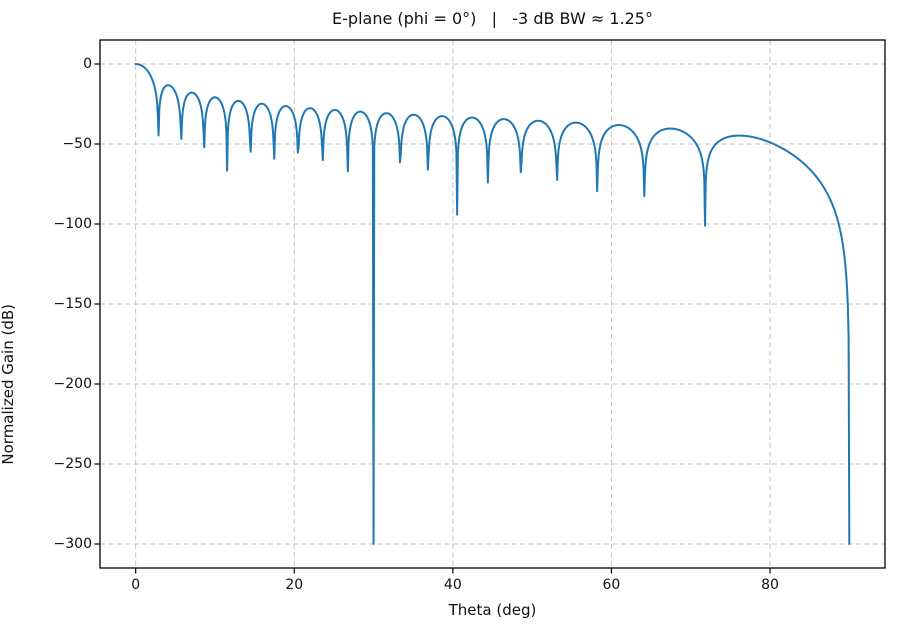 This screenshot has width=897, height=637. What do you see at coordinates (294, 585) in the screenshot?
I see `x-tick-label: 20` at bounding box center [294, 585].